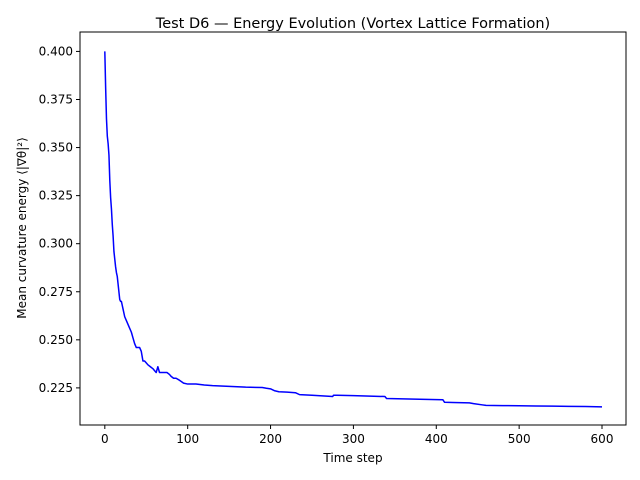 Image resolution: width=640 pixels, height=480 pixels. What do you see at coordinates (56, 292) in the screenshot?
I see `y-tick-label: 0.275` at bounding box center [56, 292].